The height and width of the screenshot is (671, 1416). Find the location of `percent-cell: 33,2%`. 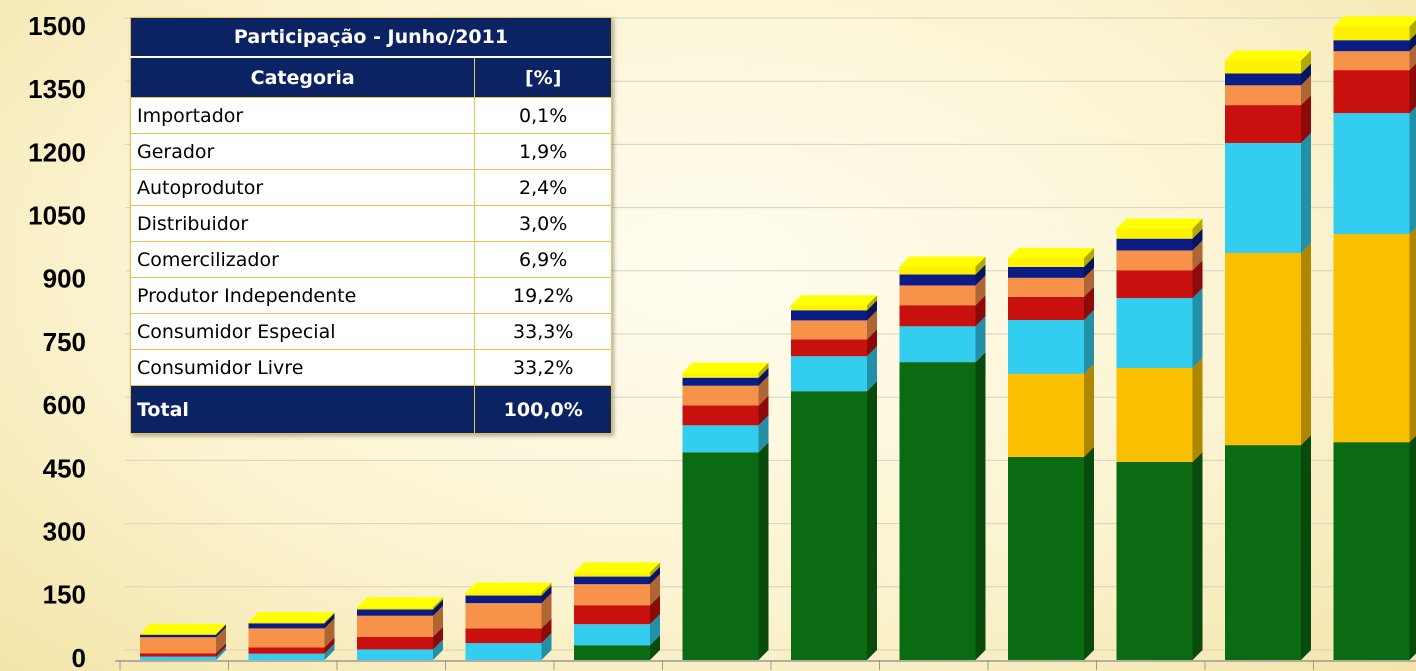

percent-cell: 33,2% is located at coordinates (543, 367).